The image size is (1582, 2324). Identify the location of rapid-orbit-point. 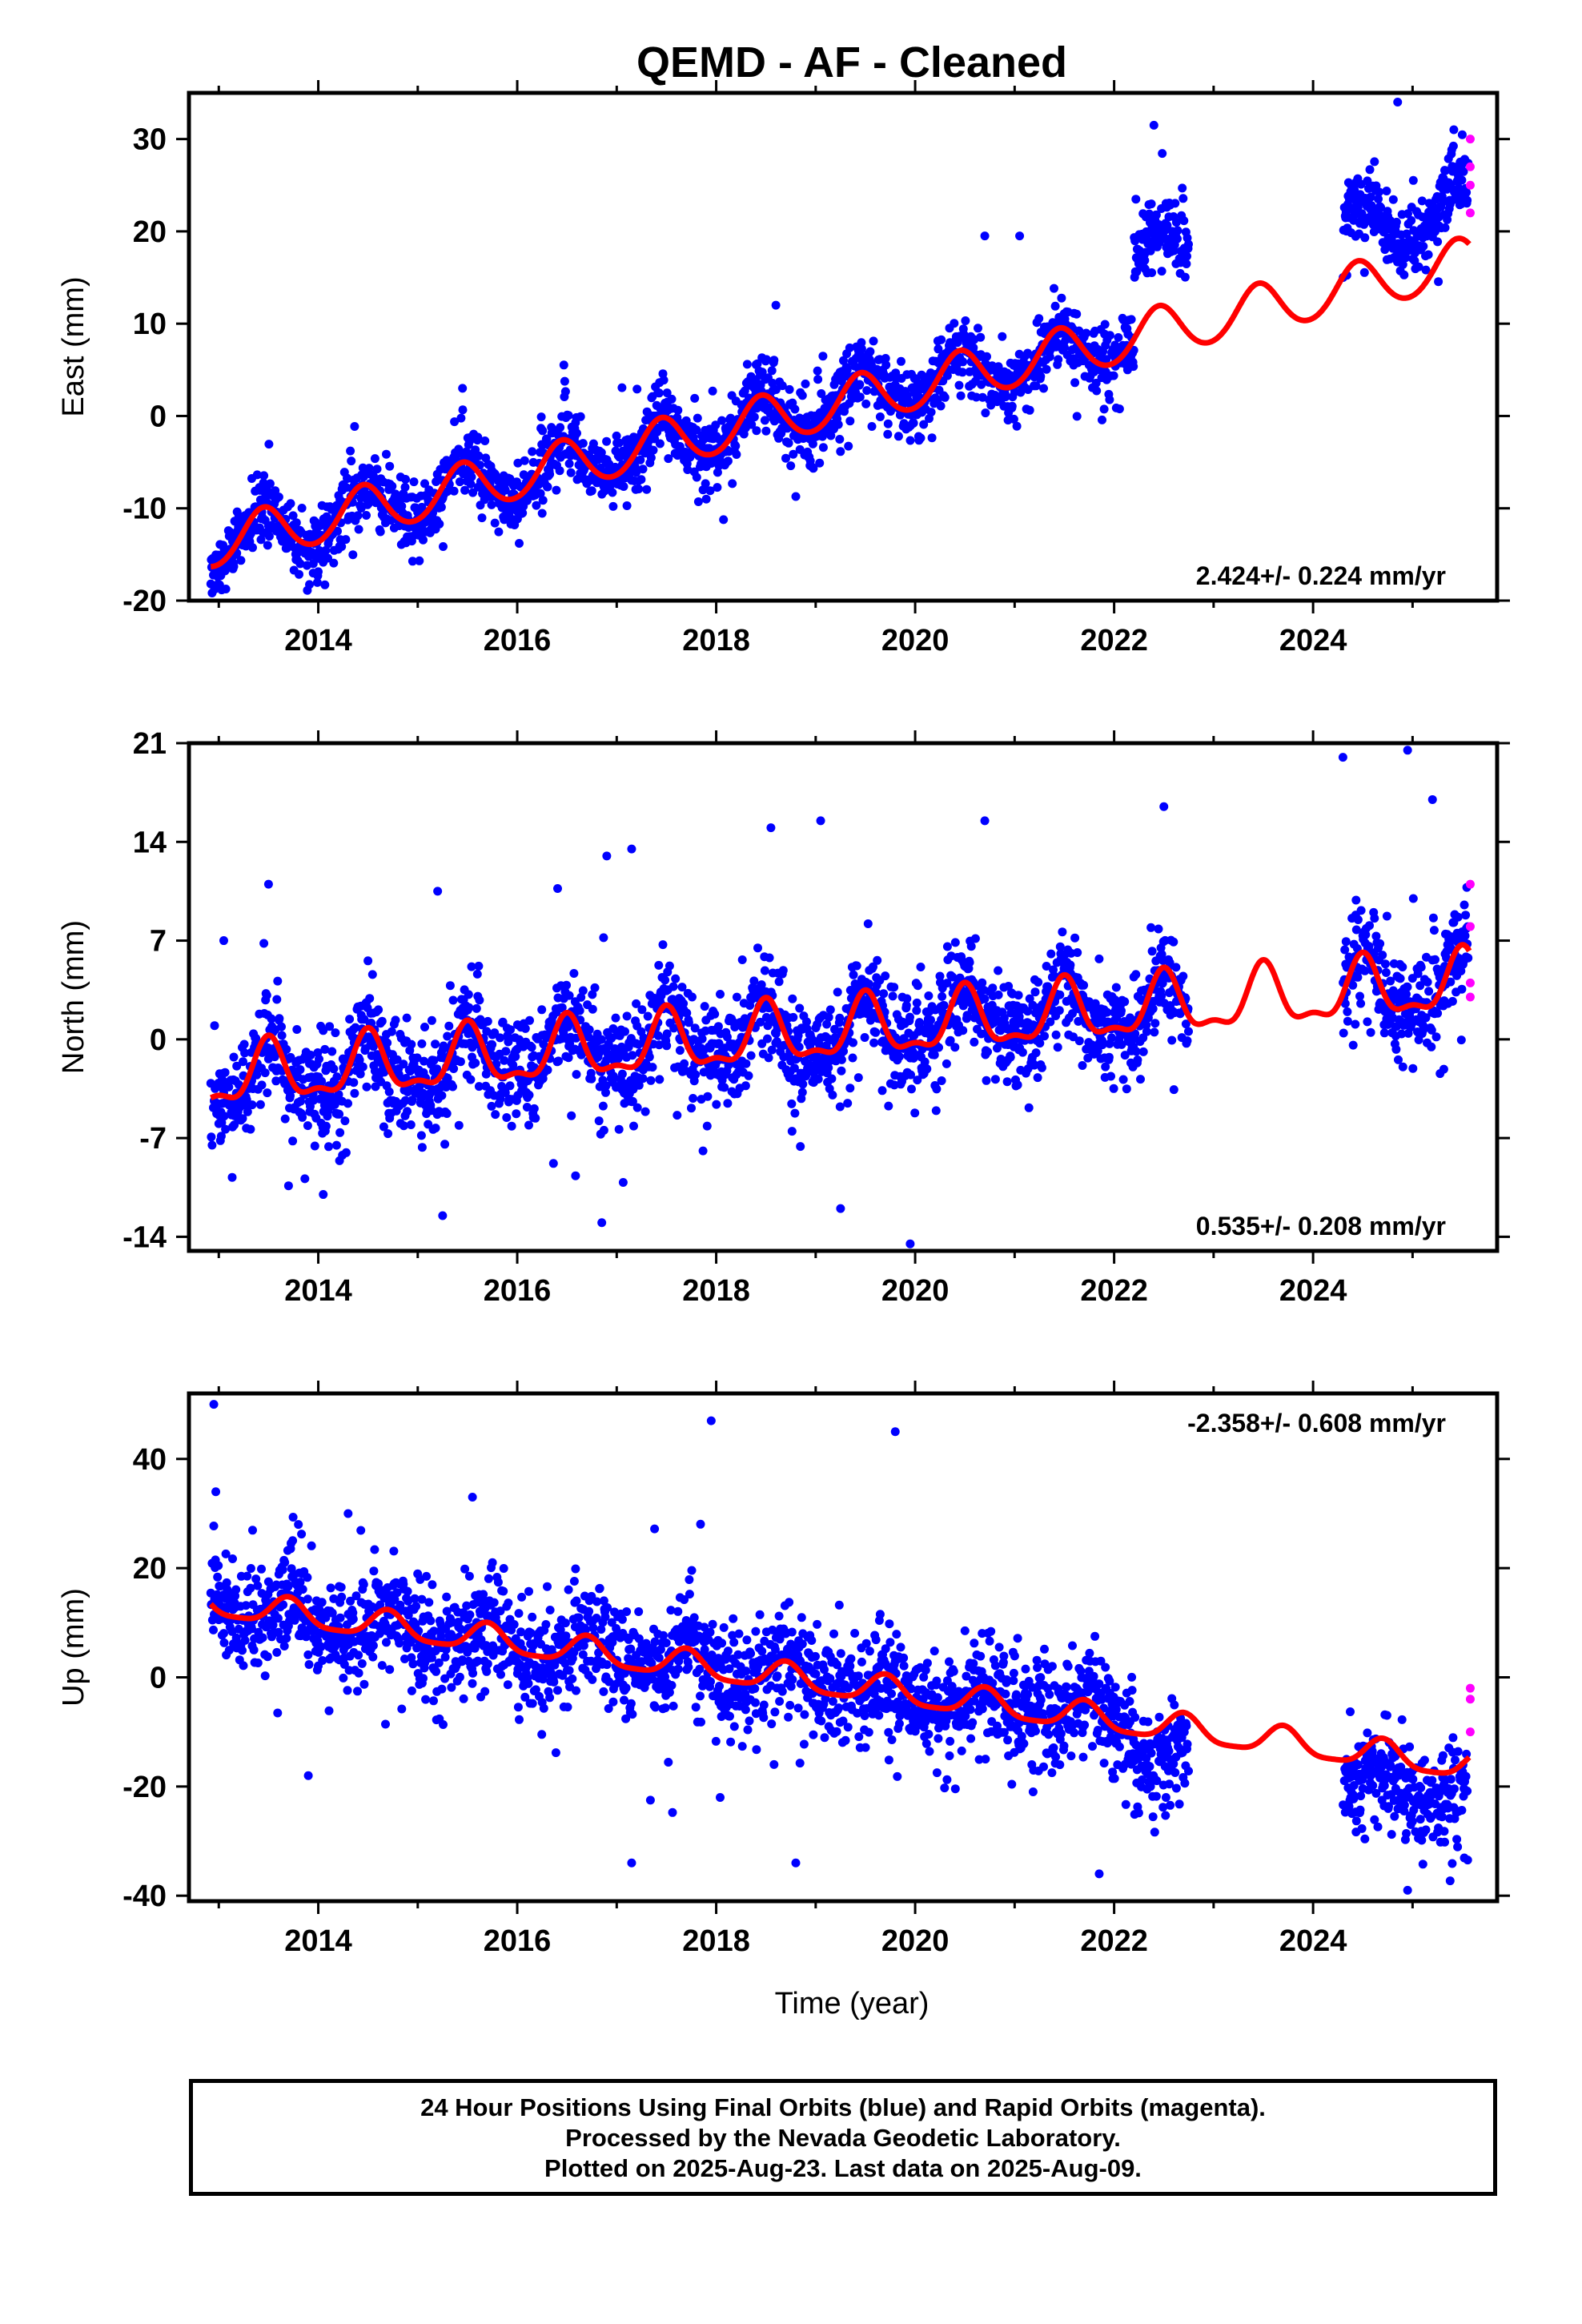
(1470, 213).